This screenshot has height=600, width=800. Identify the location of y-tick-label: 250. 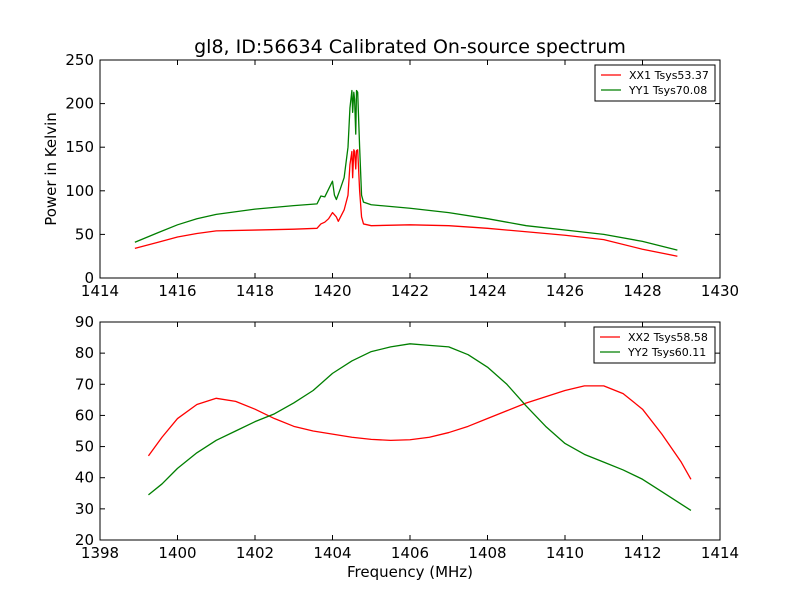
(79, 60).